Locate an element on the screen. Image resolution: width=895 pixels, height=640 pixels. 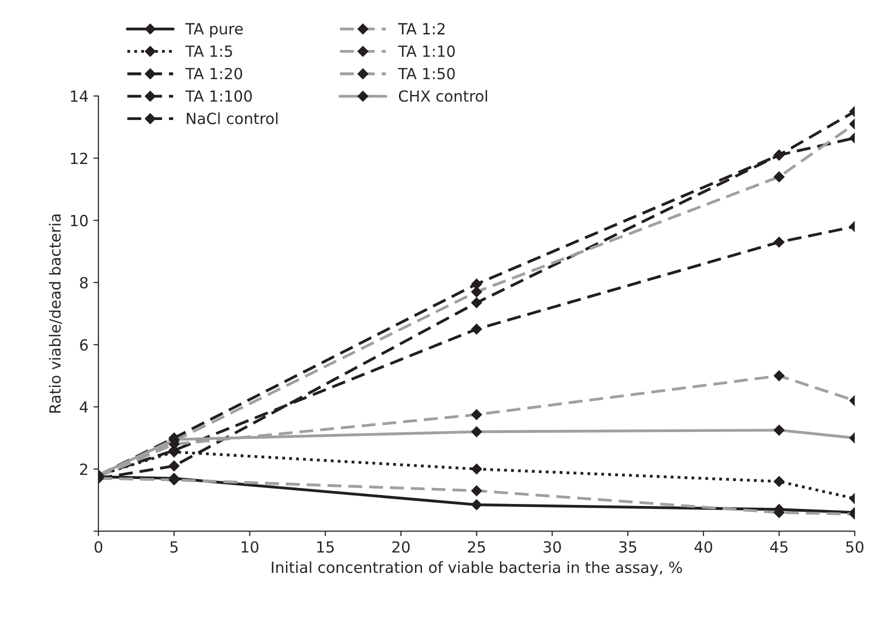
legend-label: TA pure is located at coordinates (214, 30).